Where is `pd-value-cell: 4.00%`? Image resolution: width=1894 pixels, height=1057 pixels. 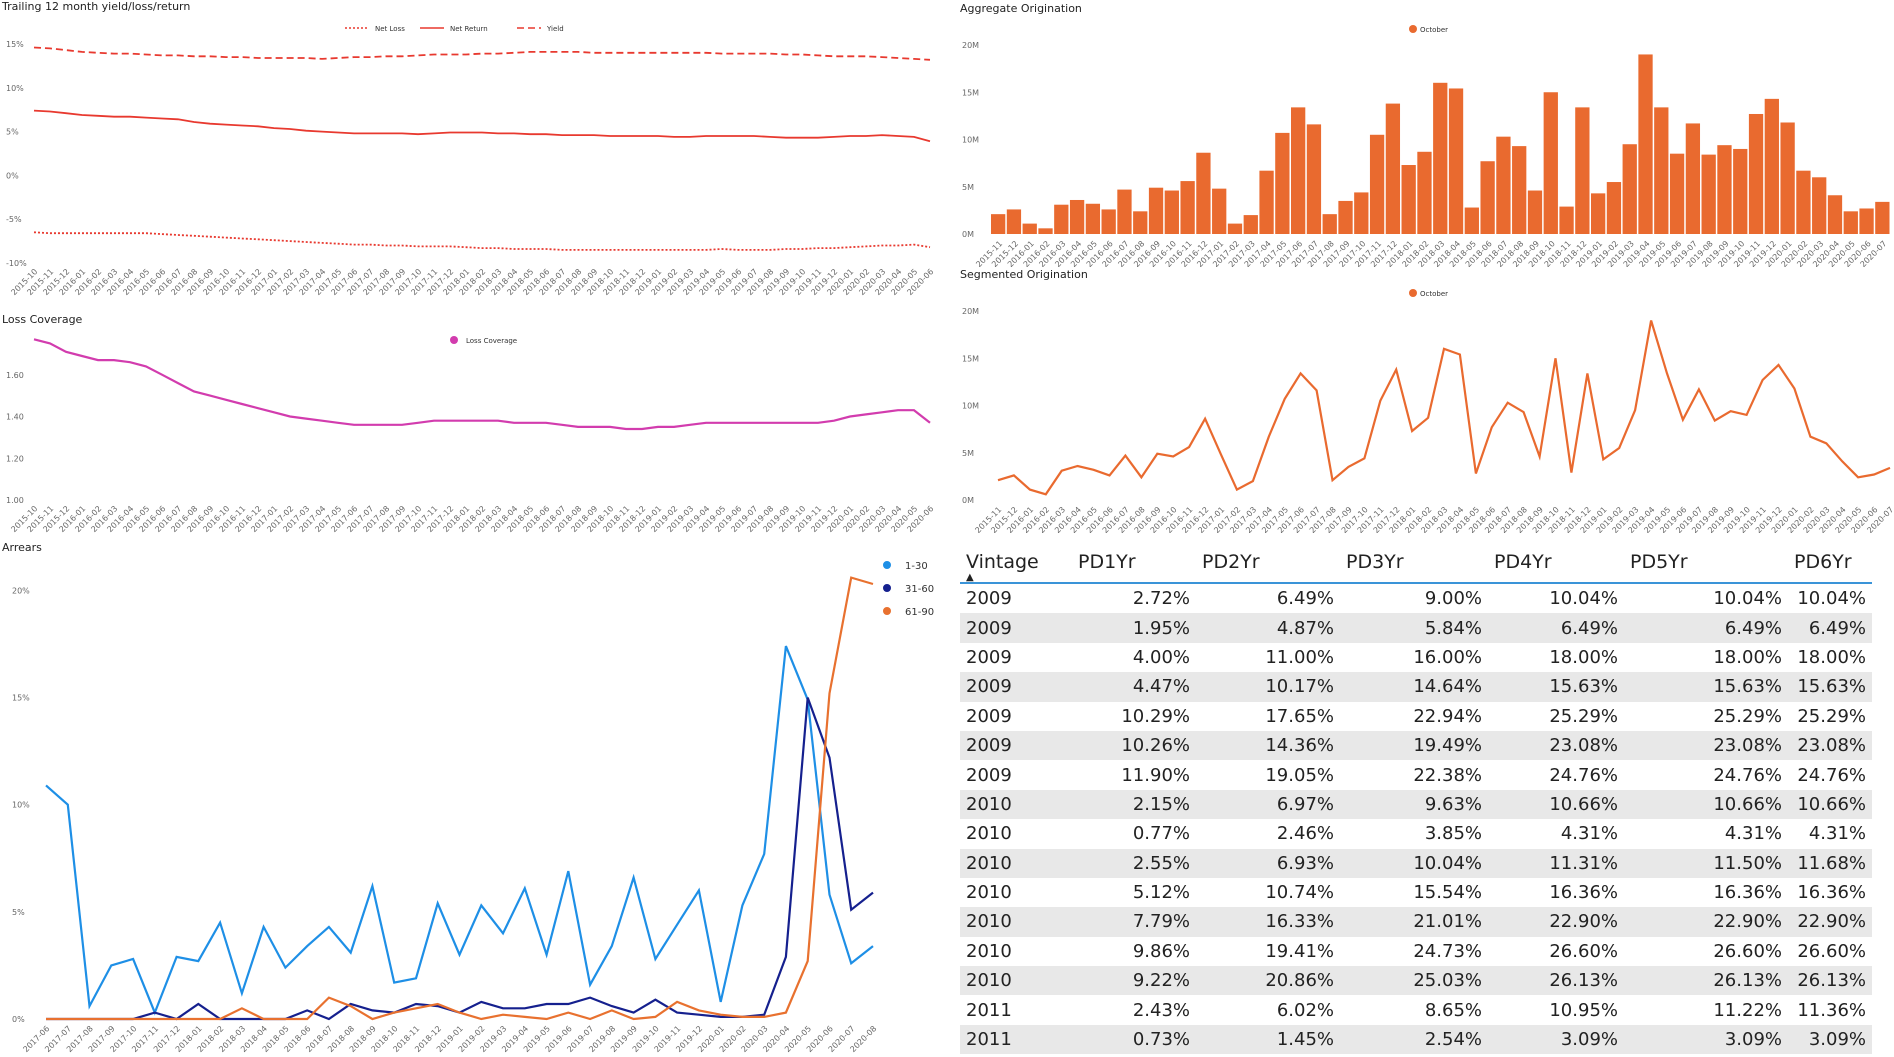 pd-value-cell: 4.00% is located at coordinates (1161, 657).